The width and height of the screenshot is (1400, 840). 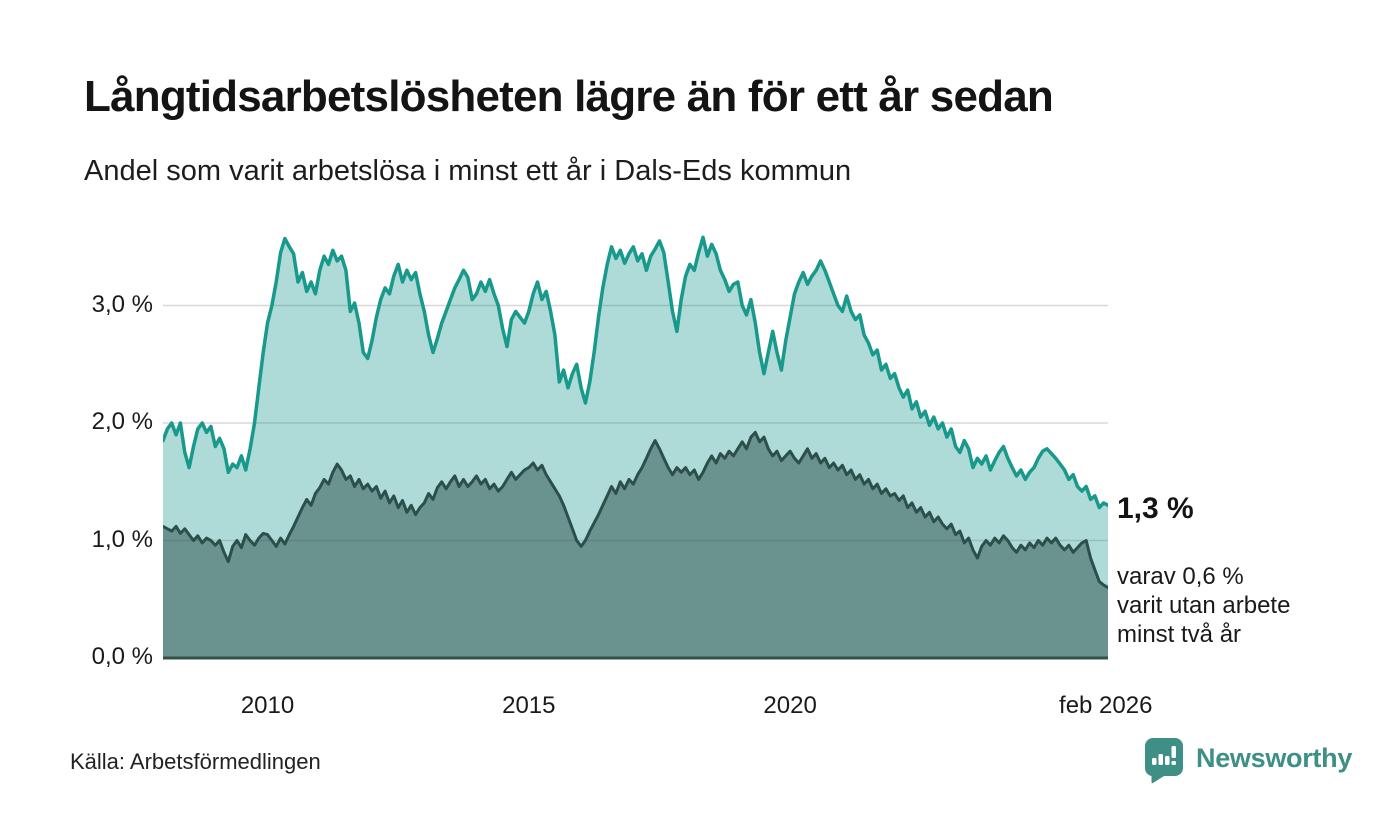 I want to click on latest-value-annotation: 1,3 %, so click(x=1155, y=508).